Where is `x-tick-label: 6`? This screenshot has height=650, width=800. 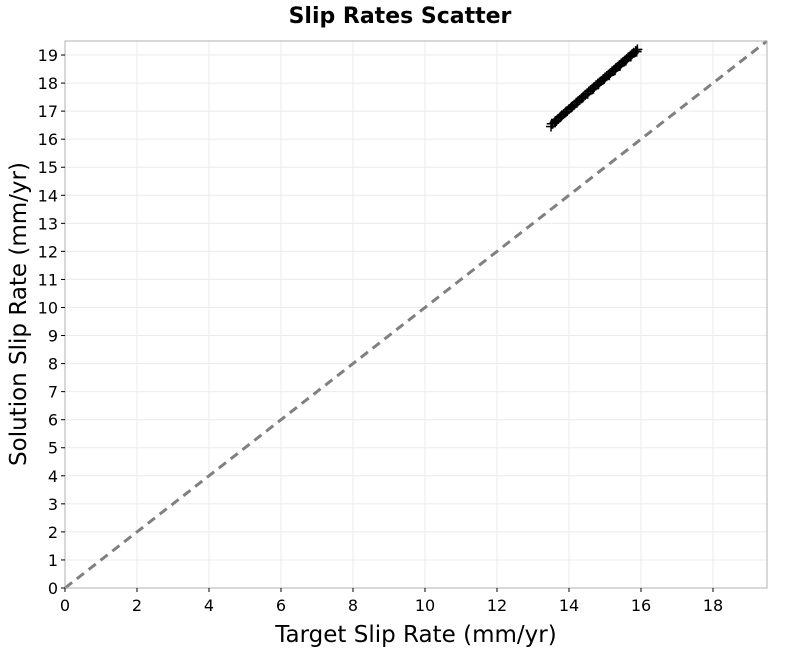 x-tick-label: 6 is located at coordinates (281, 605).